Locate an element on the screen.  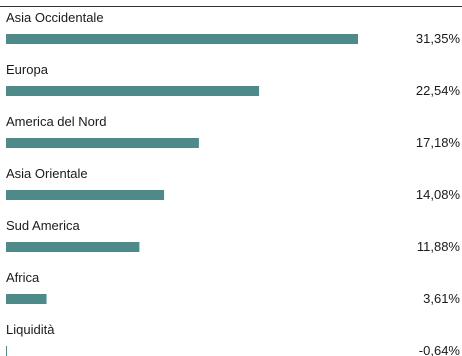
top-rule is located at coordinates (231, 6).